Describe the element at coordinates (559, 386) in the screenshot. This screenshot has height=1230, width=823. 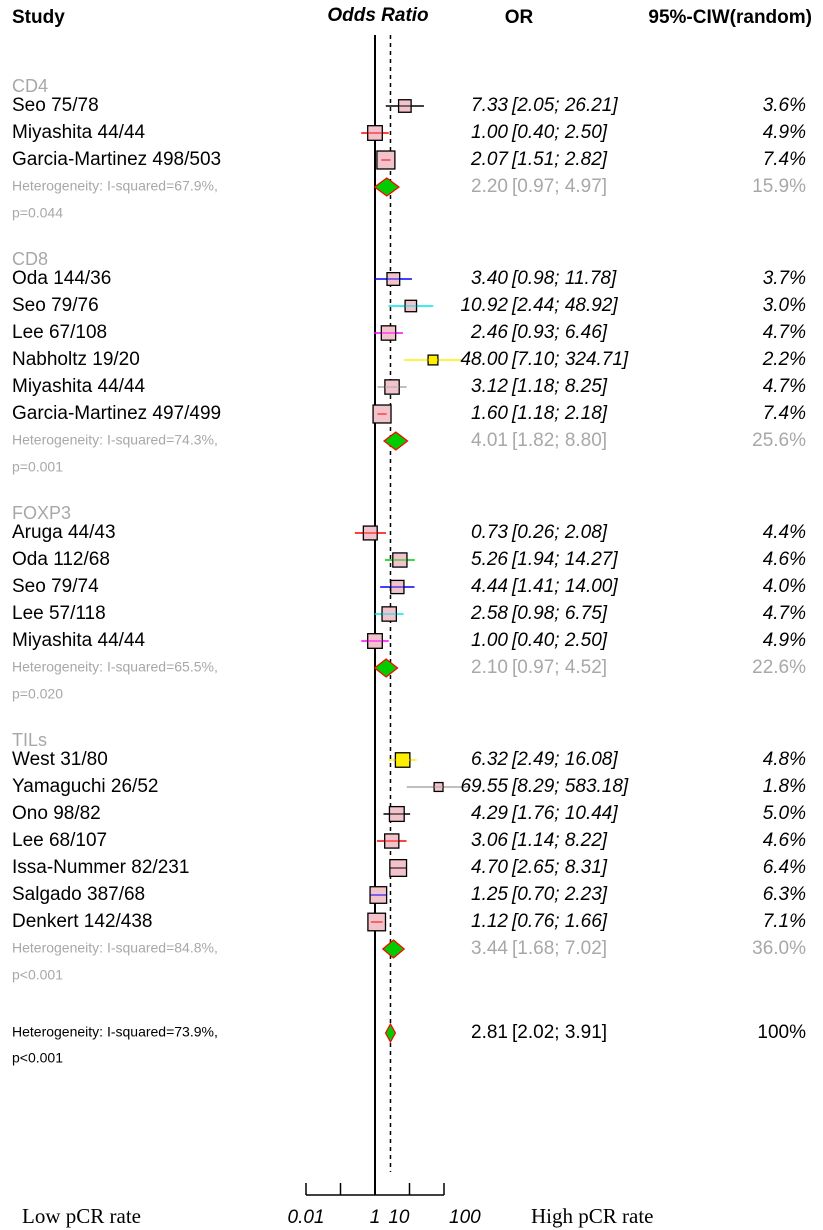
I see `ci-value: [1.18; 8.25]` at that location.